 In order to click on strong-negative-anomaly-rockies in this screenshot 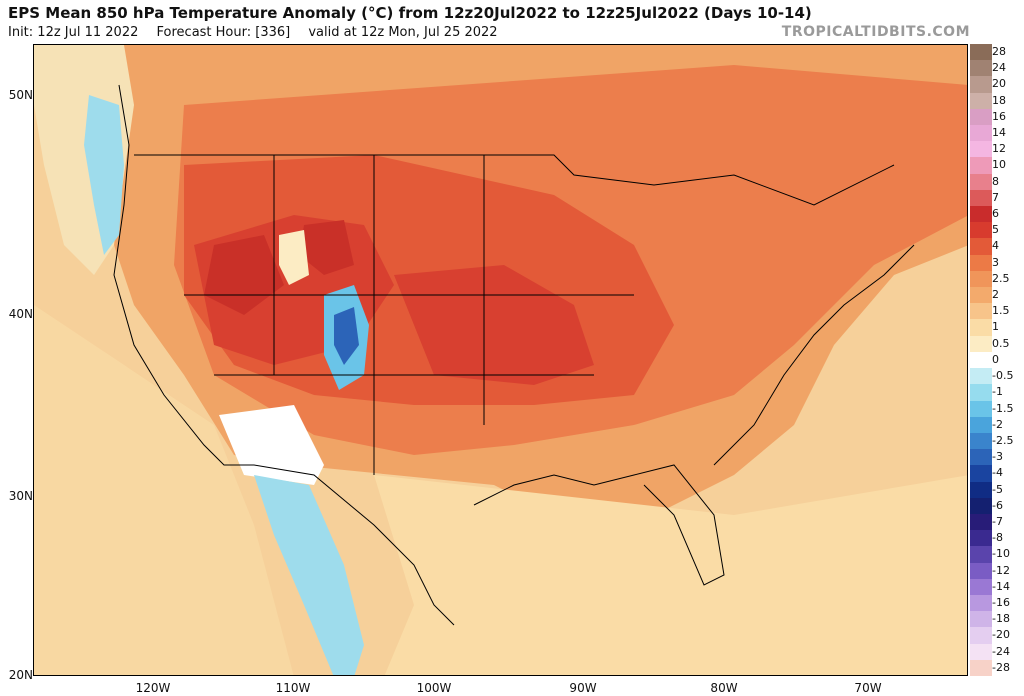, I will do `click(346, 336)`.